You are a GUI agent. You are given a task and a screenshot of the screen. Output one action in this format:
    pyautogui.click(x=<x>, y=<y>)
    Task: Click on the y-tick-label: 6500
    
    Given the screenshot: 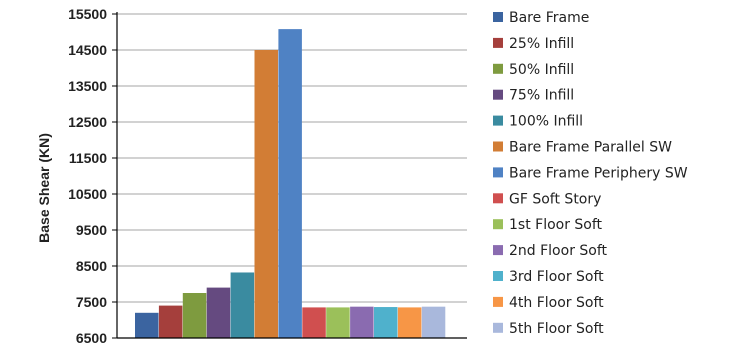 What is the action you would take?
    pyautogui.click(x=91, y=338)
    